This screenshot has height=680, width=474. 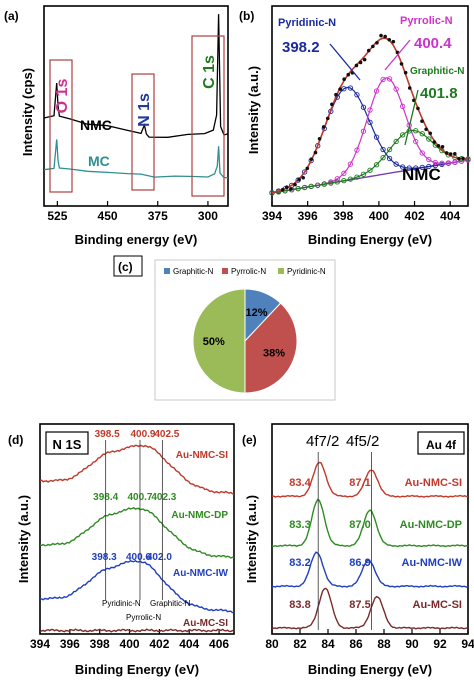 I want to click on panel-e-series-label: Au-NMC-SI, so click(x=433, y=483).